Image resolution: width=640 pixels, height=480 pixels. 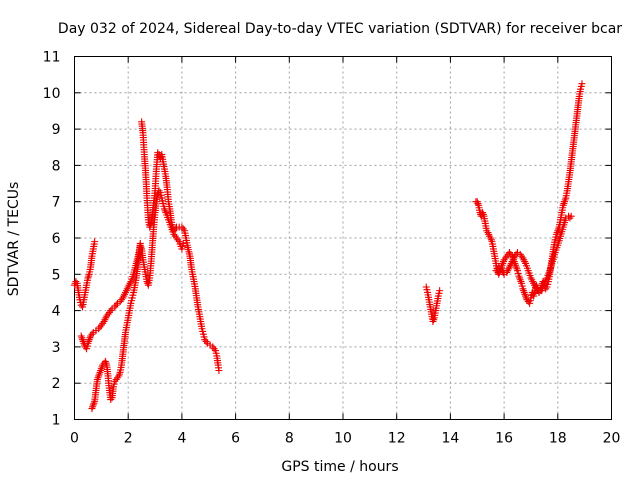 What do you see at coordinates (56, 312) in the screenshot?
I see `y-tick-label: 4` at bounding box center [56, 312].